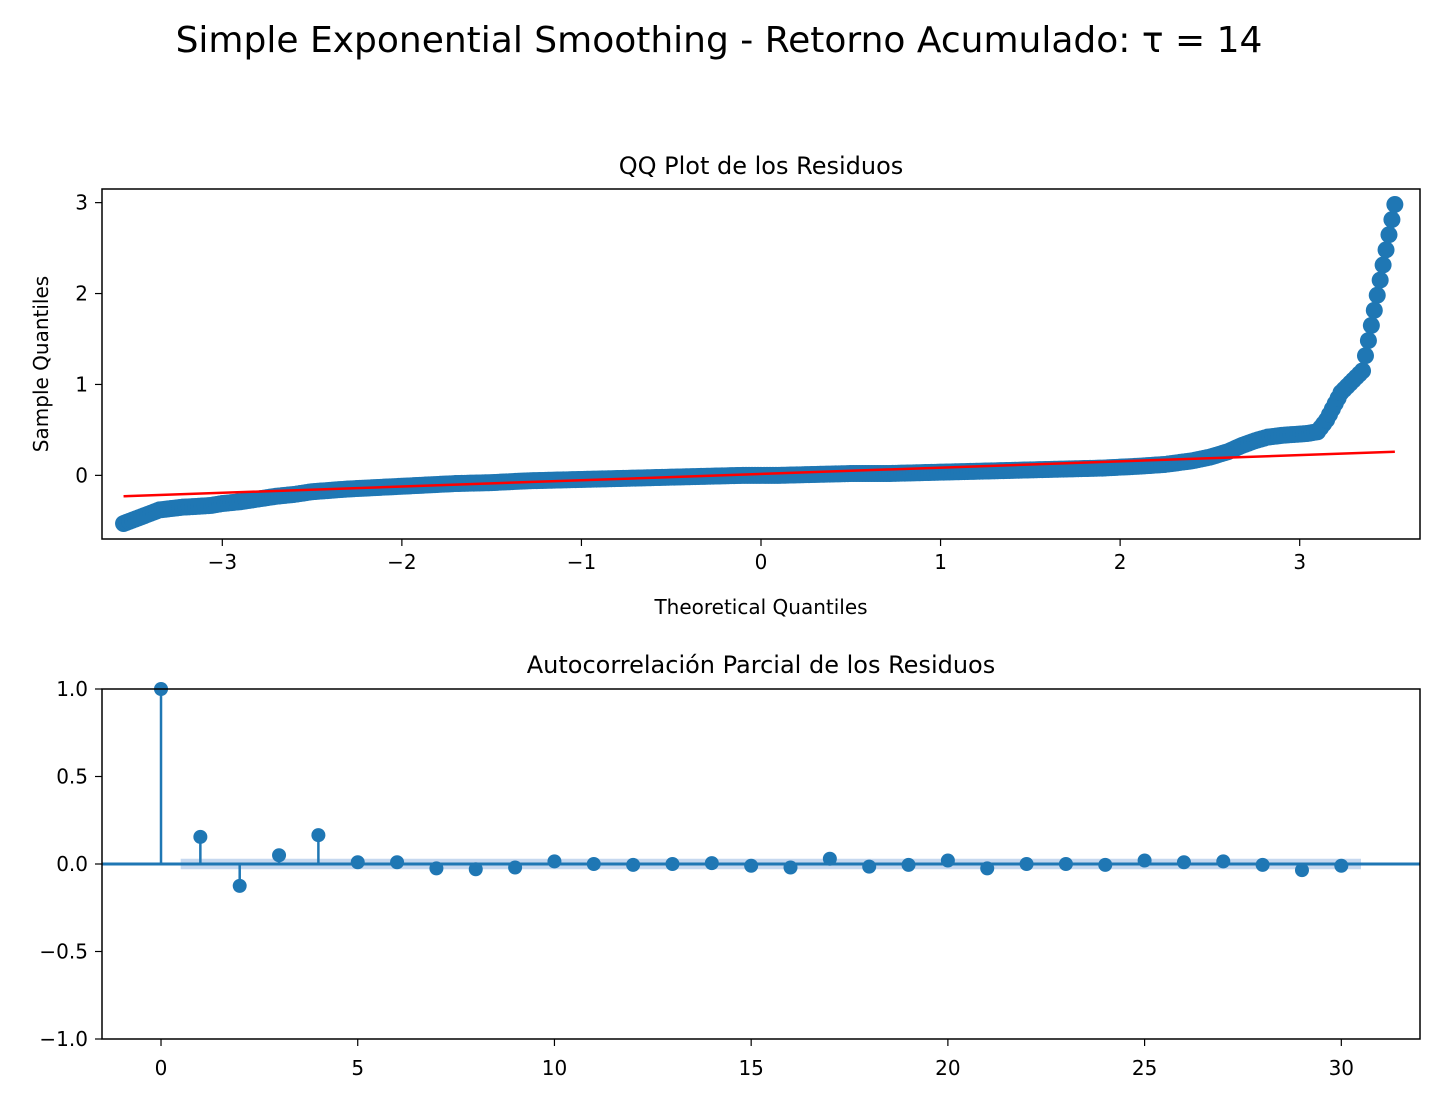 The width and height of the screenshot is (1439, 1103). Describe the element at coordinates (761, 166) in the screenshot. I see `qq-plot-title: QQ Plot de los Residuos` at that location.